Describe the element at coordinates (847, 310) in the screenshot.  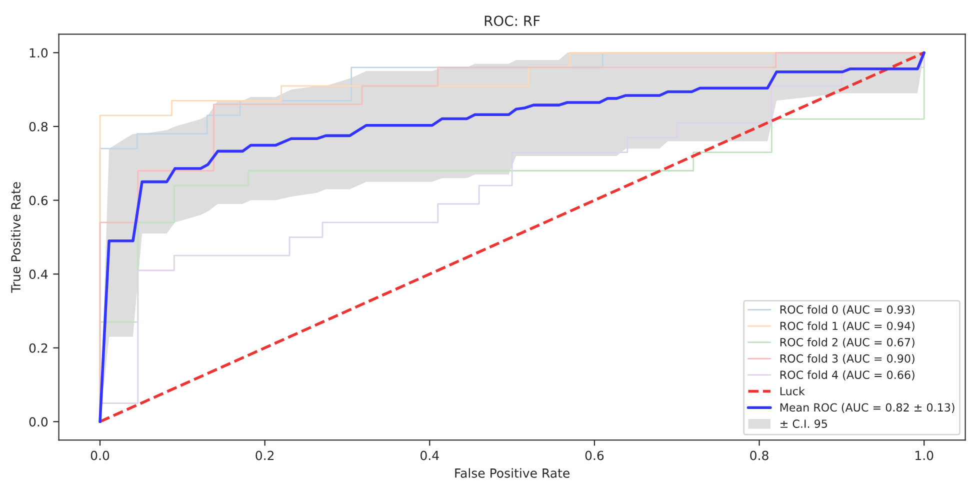
I see `legend-label: ROC fold 0 (AUC = 0.93)` at that location.